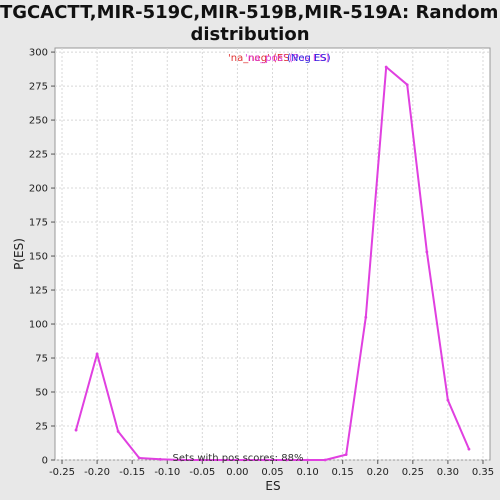 This screenshot has height=500, width=500. I want to click on x-tick-label: 0.25, so click(413, 472).